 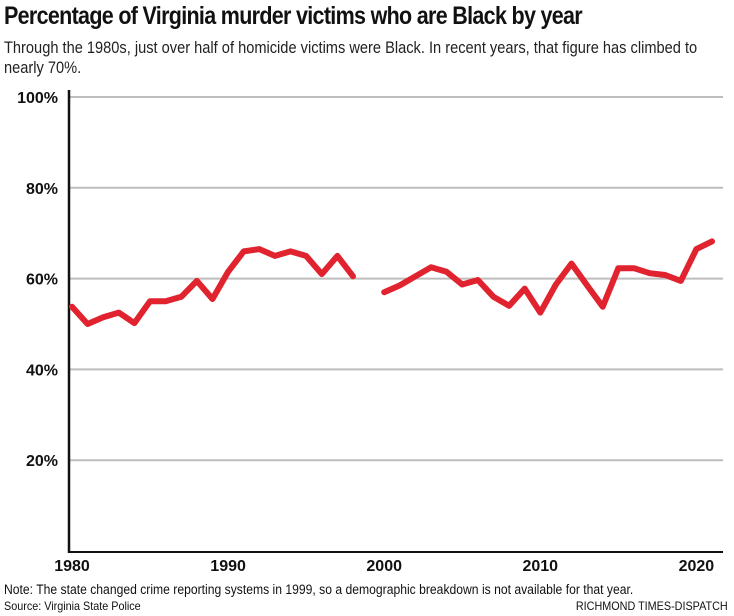 I want to click on x-tick-label: 2020, so click(x=697, y=566).